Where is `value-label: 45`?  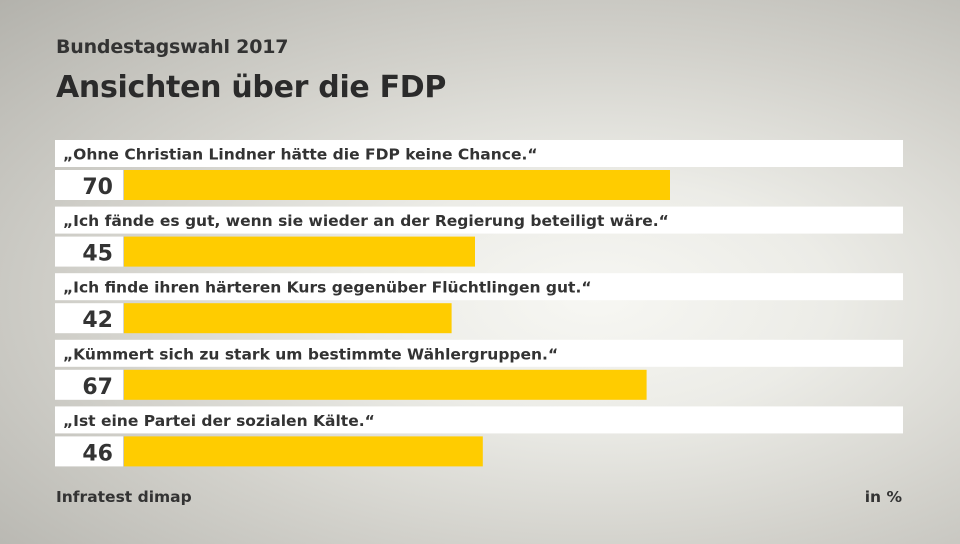
value-label: 45 is located at coordinates (97, 254).